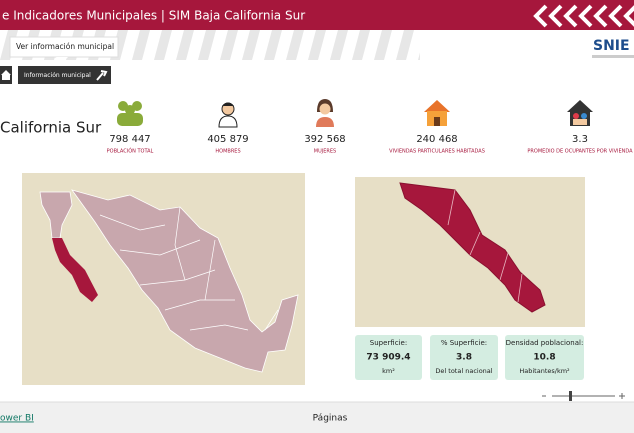  What do you see at coordinates (611, 46) in the screenshot?
I see `logo: SNIE` at bounding box center [611, 46].